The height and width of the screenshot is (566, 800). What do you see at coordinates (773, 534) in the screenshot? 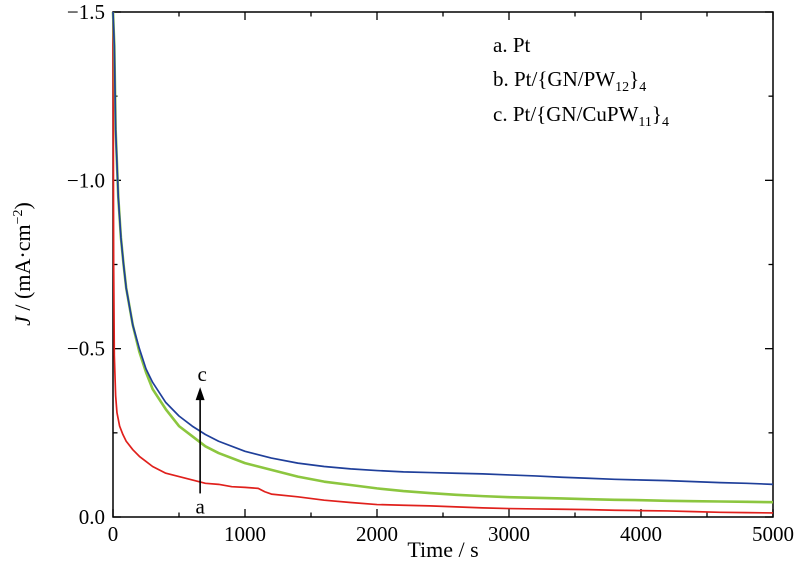
I see `x-tick-label: 5000` at bounding box center [773, 534].